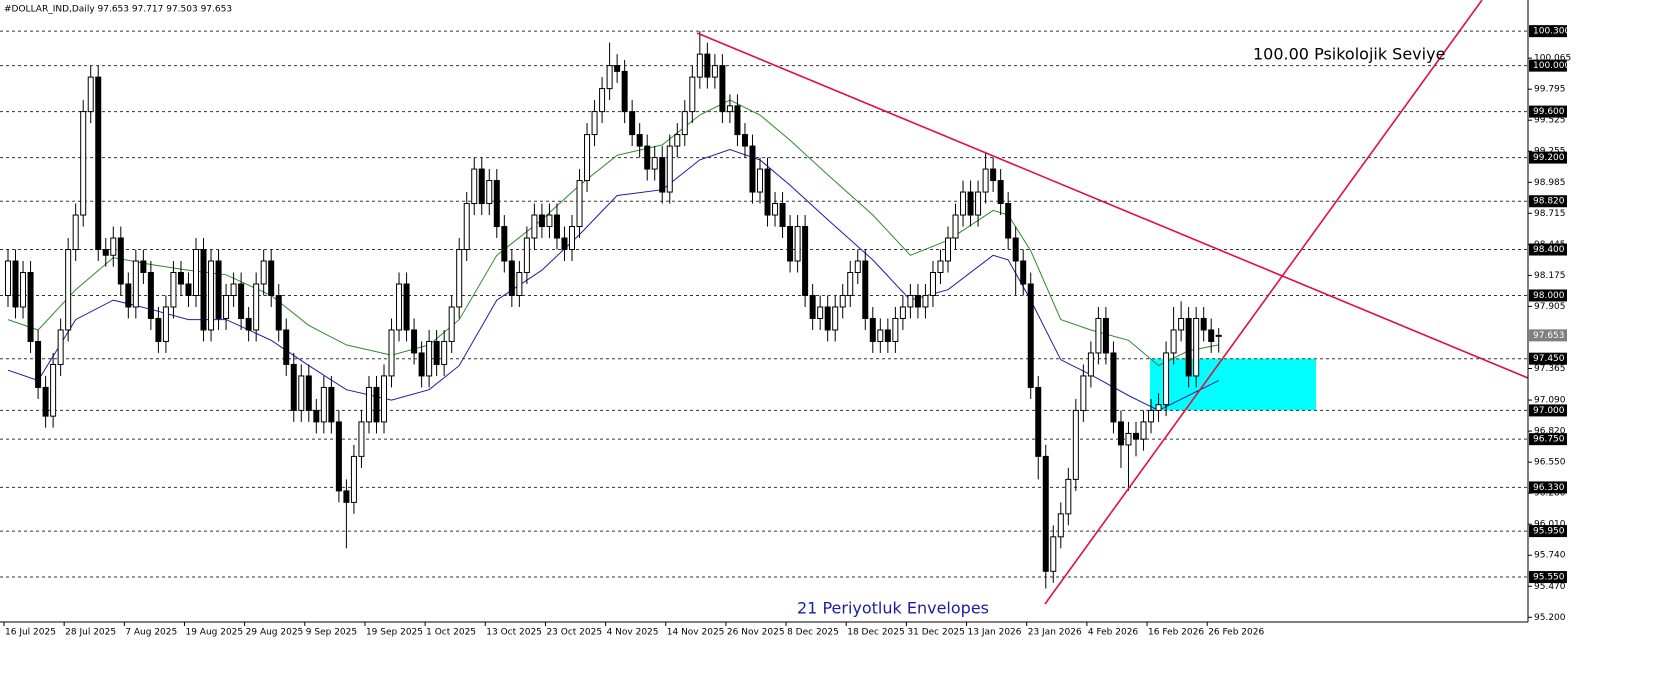 This screenshot has height=679, width=1662. I want to click on level-label: 98.000, so click(1549, 296).